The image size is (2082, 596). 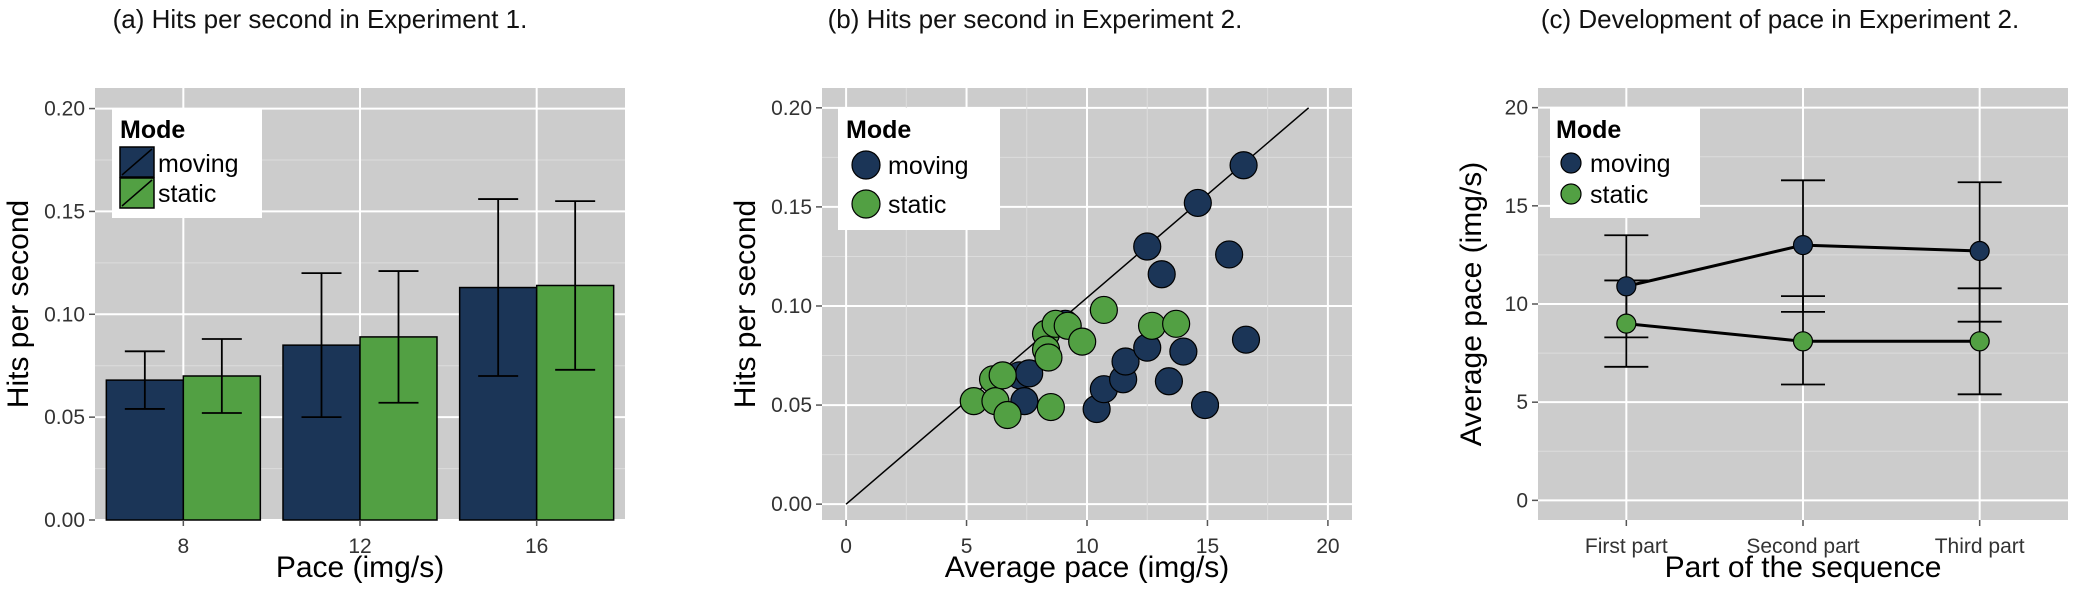 I want to click on y-tick-label: 15, so click(x=1516, y=206).